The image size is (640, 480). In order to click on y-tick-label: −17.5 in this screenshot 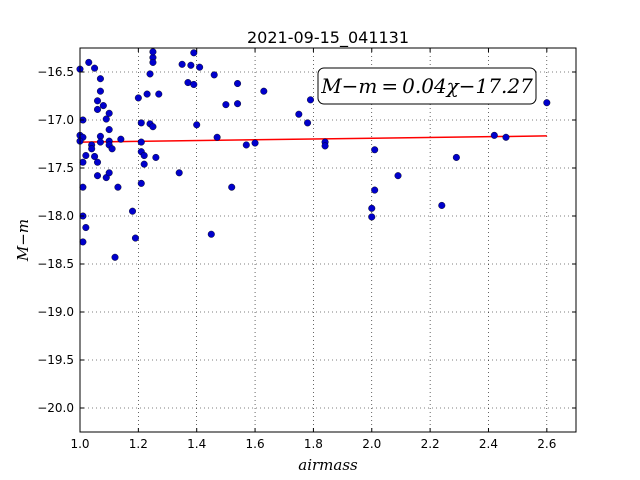, I will do `click(55, 168)`.